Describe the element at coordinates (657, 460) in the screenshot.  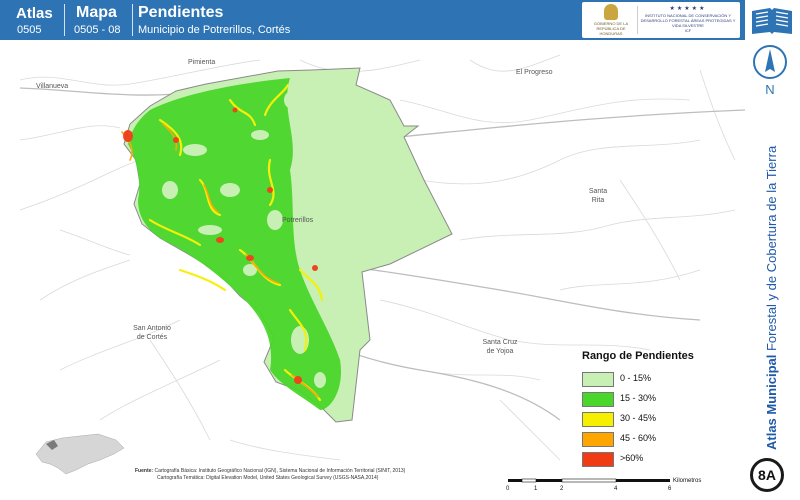
I see `legend-item: >60%` at that location.